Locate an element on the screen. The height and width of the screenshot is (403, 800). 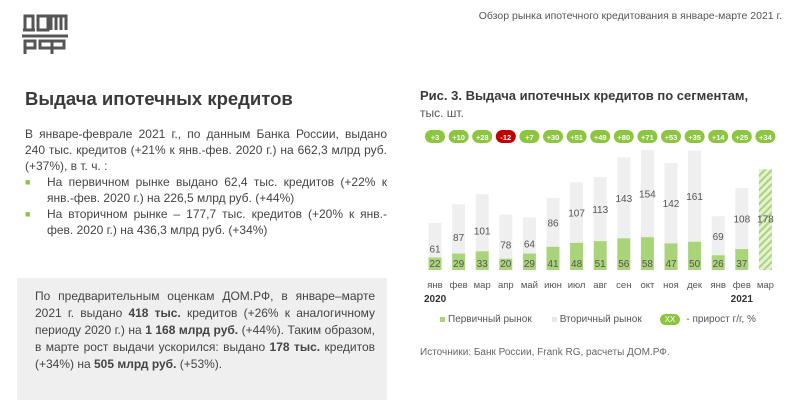
t: кредитов (+34%) на is located at coordinates (205, 355).